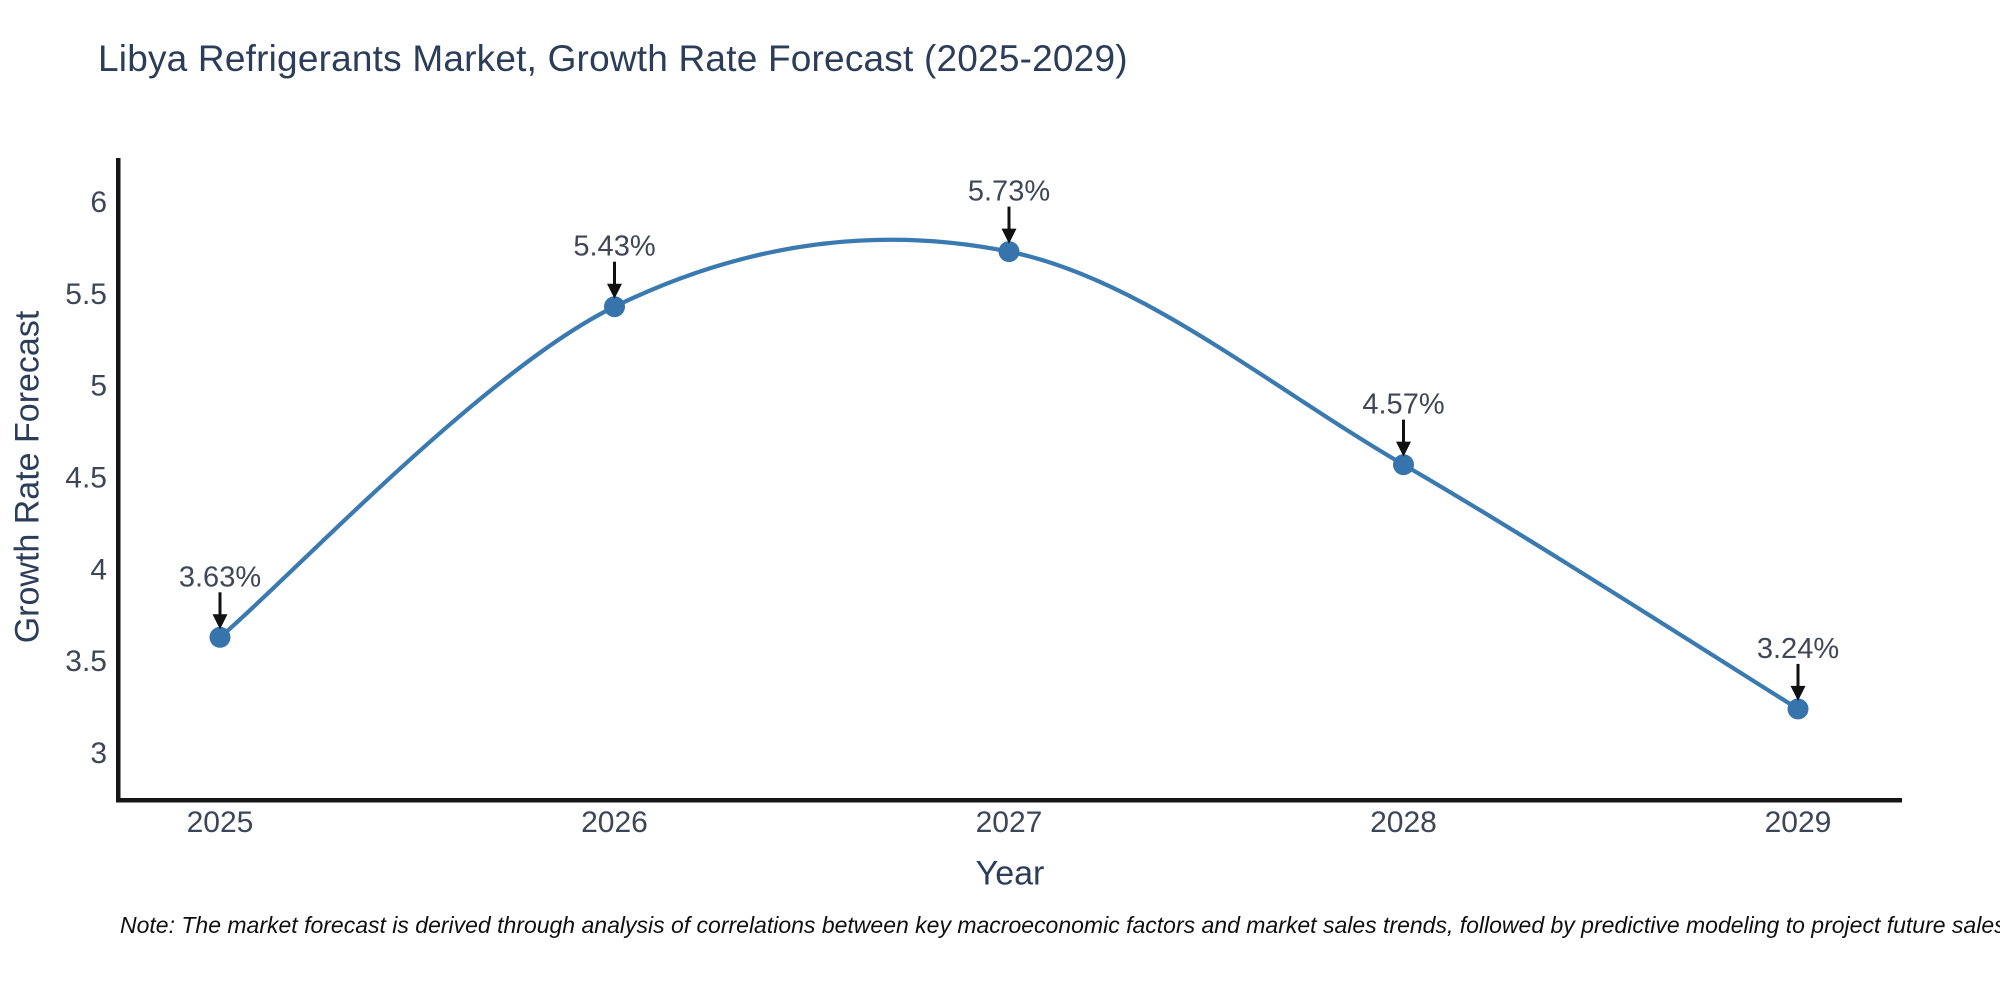 This screenshot has height=1000, width=2000. I want to click on x-axis-line, so click(1009, 800).